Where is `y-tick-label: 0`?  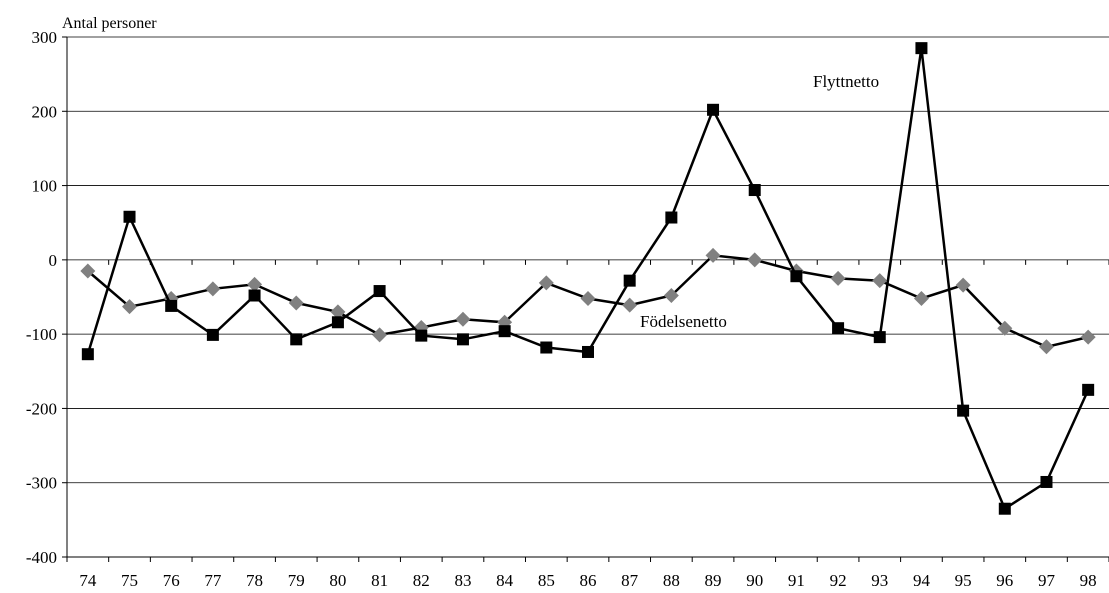
y-tick-label: 0 is located at coordinates (53, 260).